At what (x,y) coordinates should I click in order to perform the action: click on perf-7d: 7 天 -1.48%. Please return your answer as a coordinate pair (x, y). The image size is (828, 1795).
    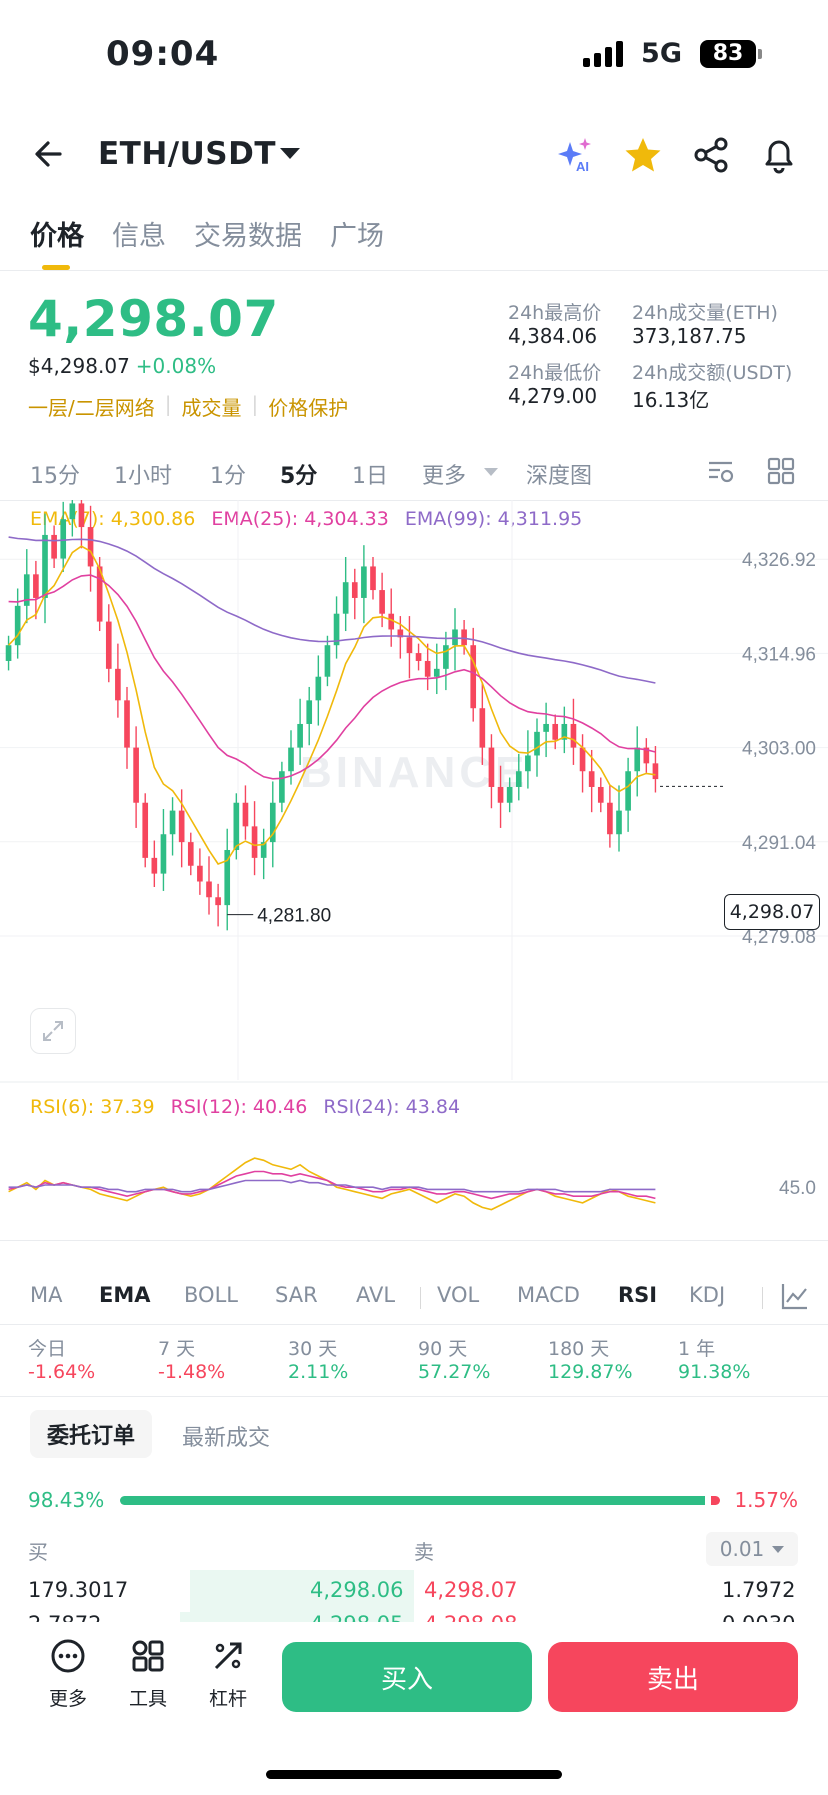
    Looking at the image, I should click on (191, 1358).